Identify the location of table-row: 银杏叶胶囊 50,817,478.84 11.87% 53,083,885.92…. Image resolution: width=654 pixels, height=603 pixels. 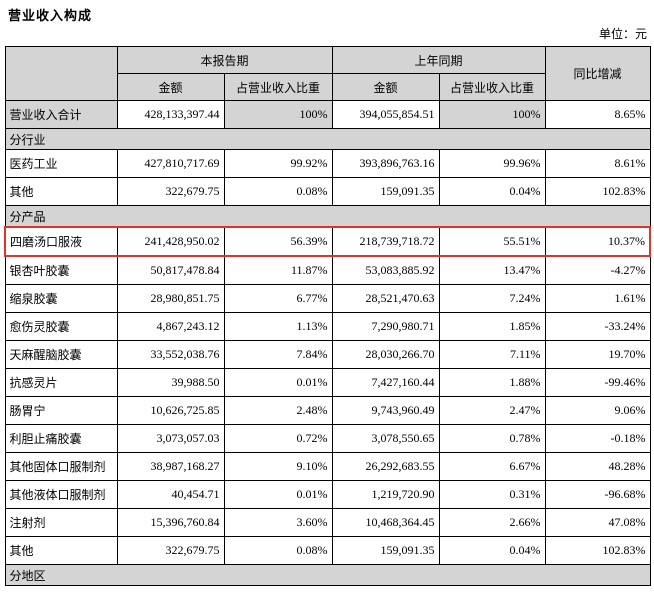
(327, 270).